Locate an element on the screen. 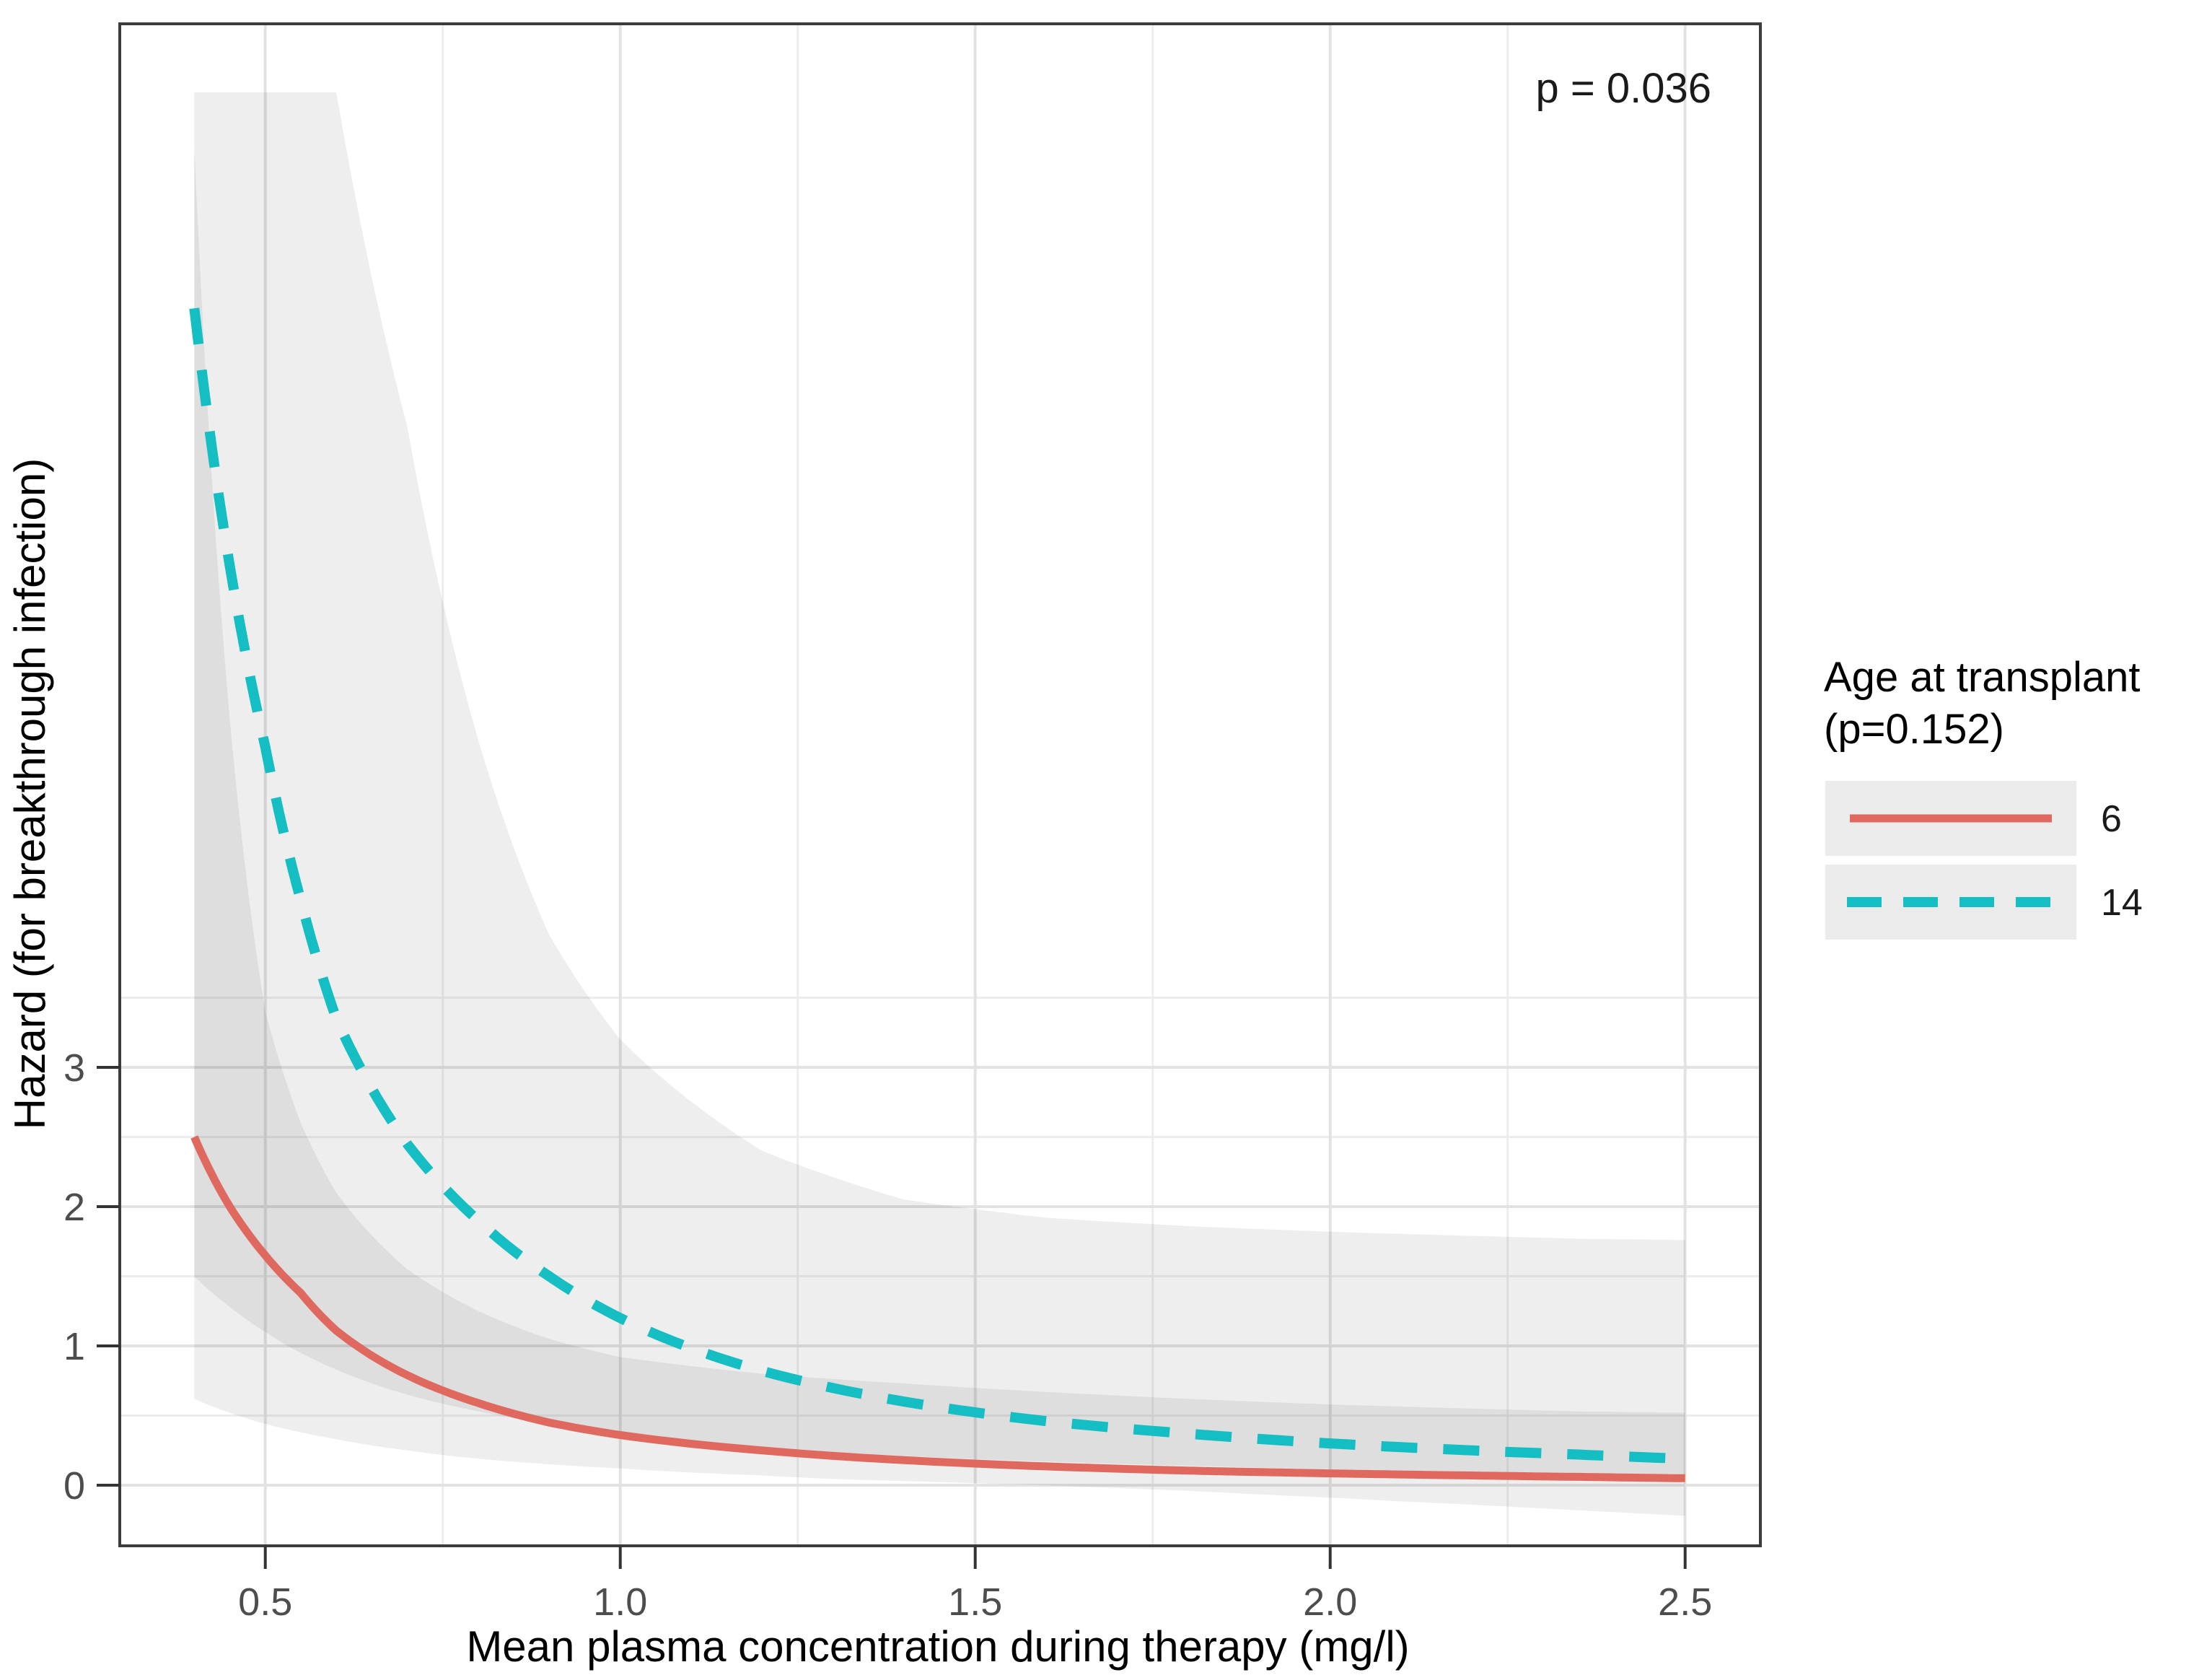 The height and width of the screenshot is (1675, 2212). x-axis-tick-label: 0.5 is located at coordinates (265, 1602).